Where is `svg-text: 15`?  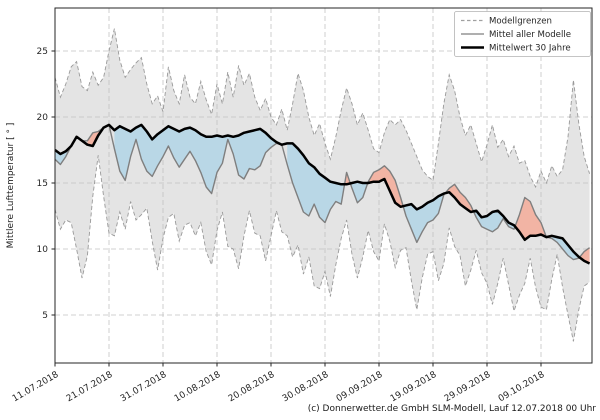
svg-text: 15 is located at coordinates (42, 184).